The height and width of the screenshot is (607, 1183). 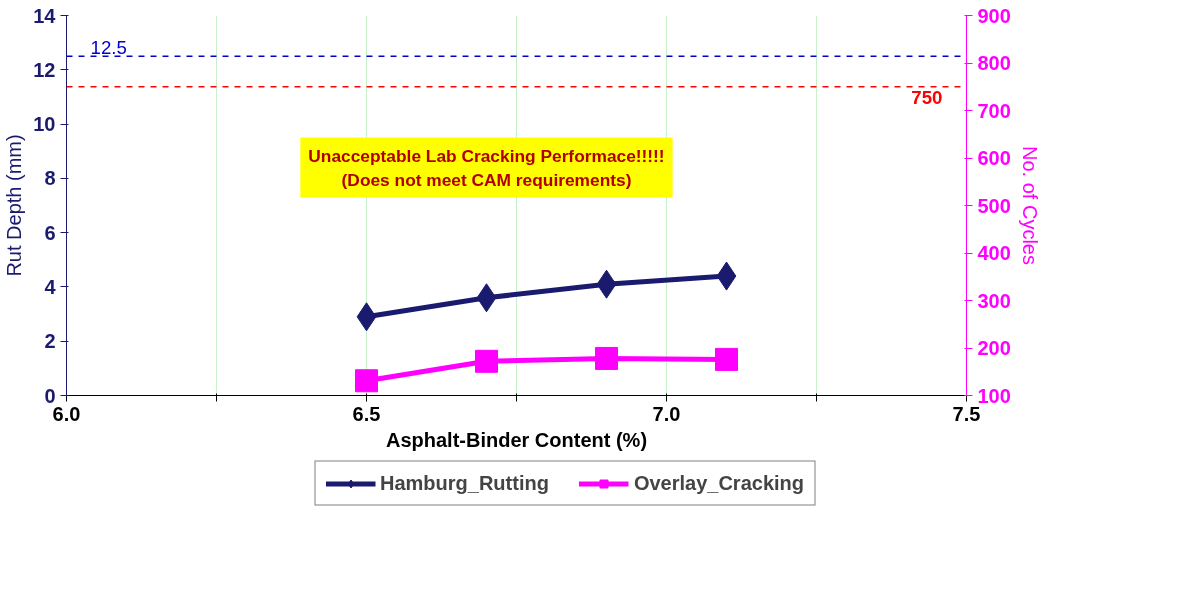 I want to click on x-tick-label: 6.5, so click(x=366, y=413).